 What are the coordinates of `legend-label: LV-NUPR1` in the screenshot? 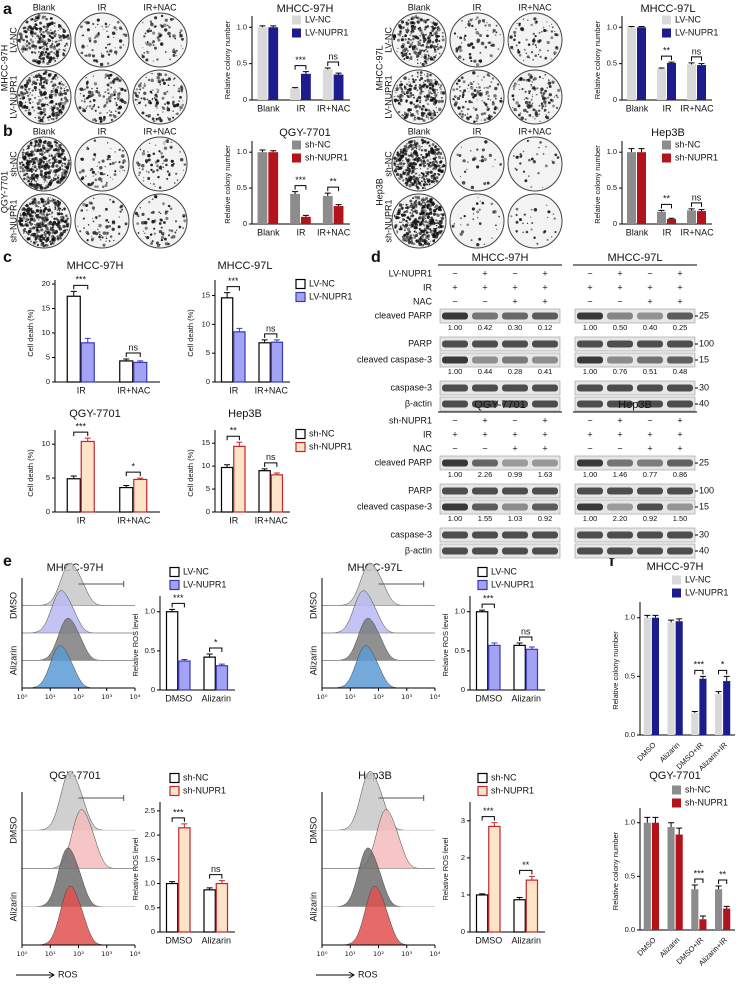 It's located at (512, 584).